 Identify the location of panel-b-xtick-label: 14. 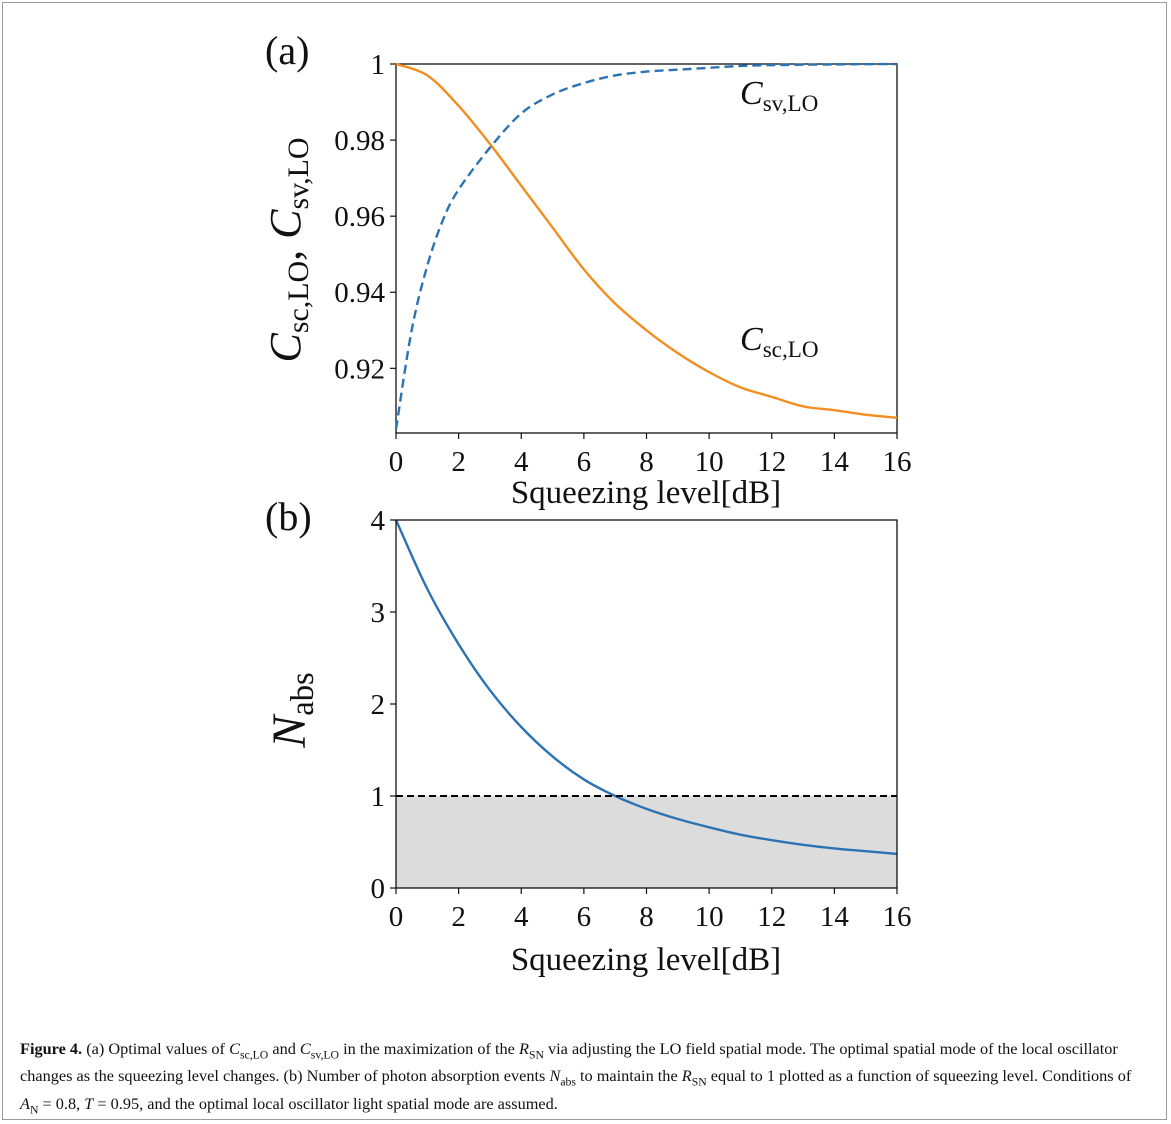
(835, 917).